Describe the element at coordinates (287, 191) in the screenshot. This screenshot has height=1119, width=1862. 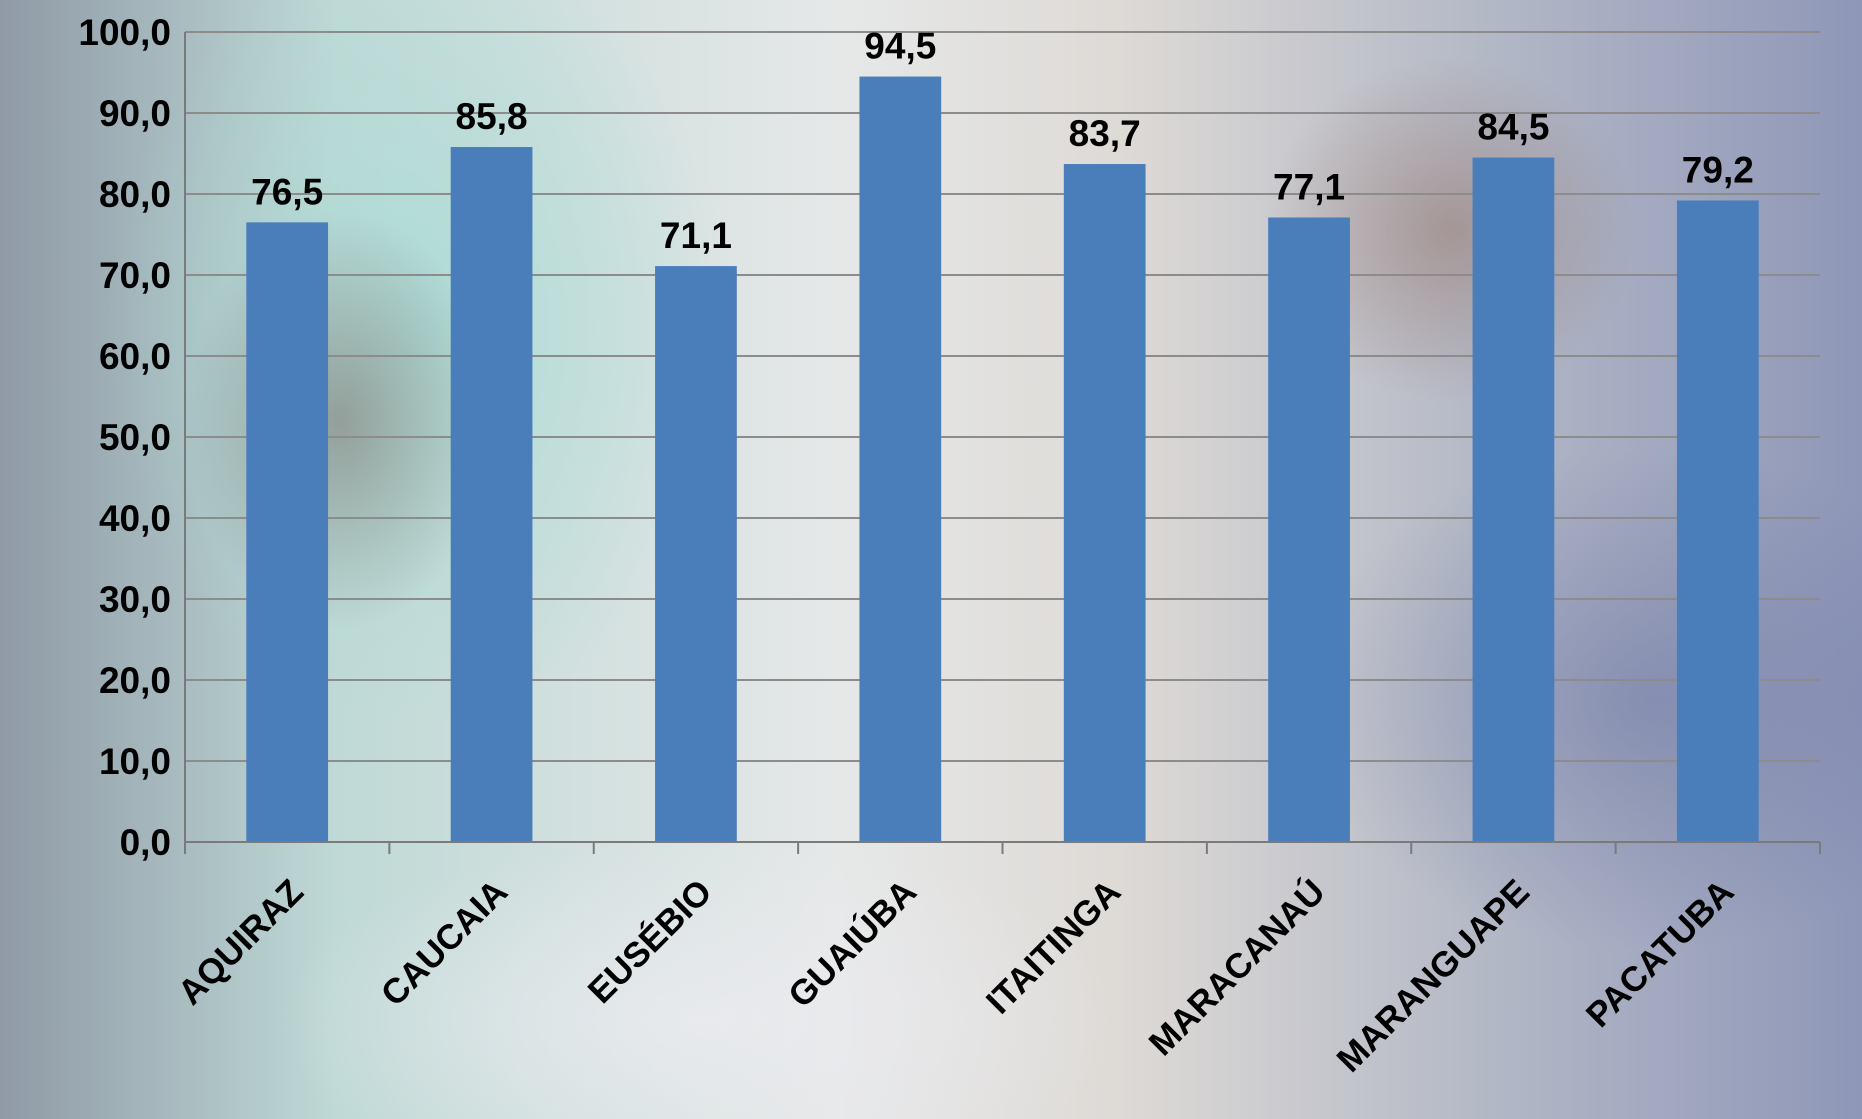
I see `data-label: 76,5` at that location.